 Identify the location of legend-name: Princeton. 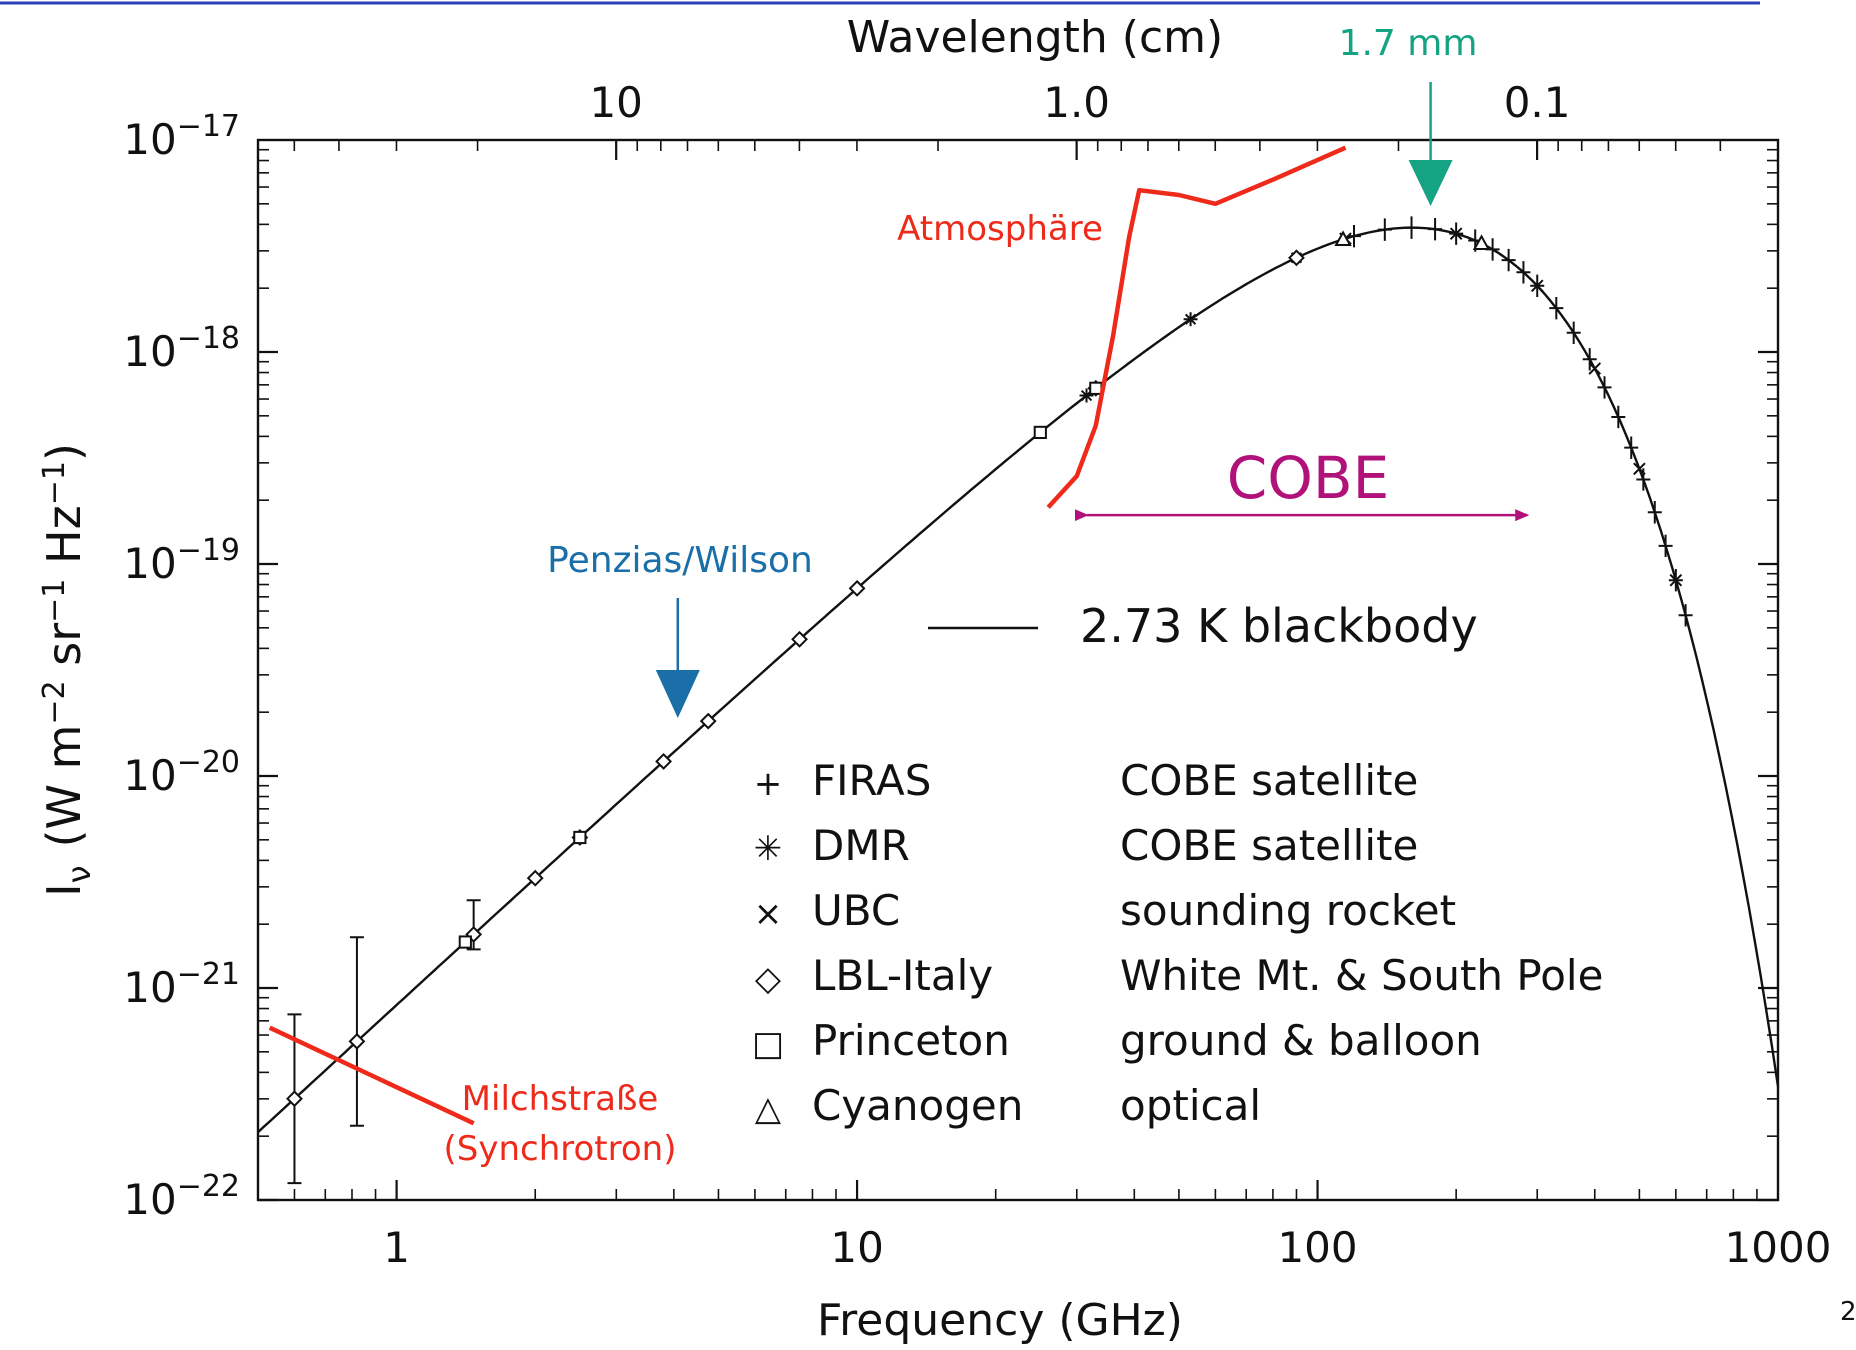
(911, 1040).